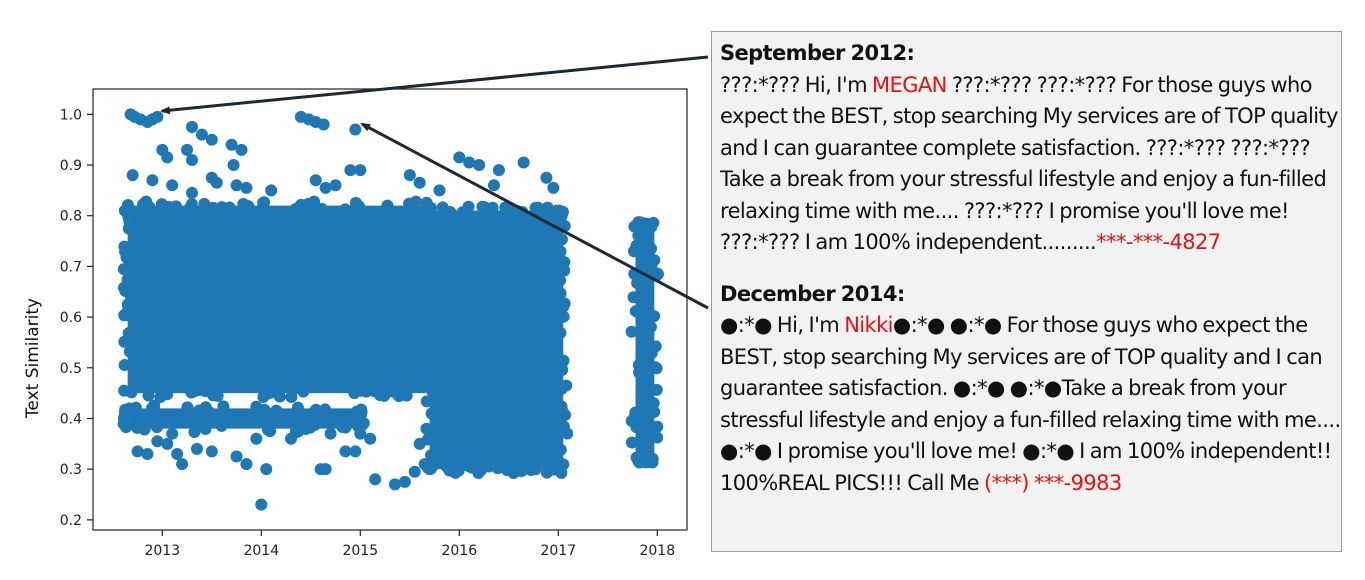 The width and height of the screenshot is (1365, 580). I want to click on y-tick-label-0.8: 0.8, so click(71, 217).